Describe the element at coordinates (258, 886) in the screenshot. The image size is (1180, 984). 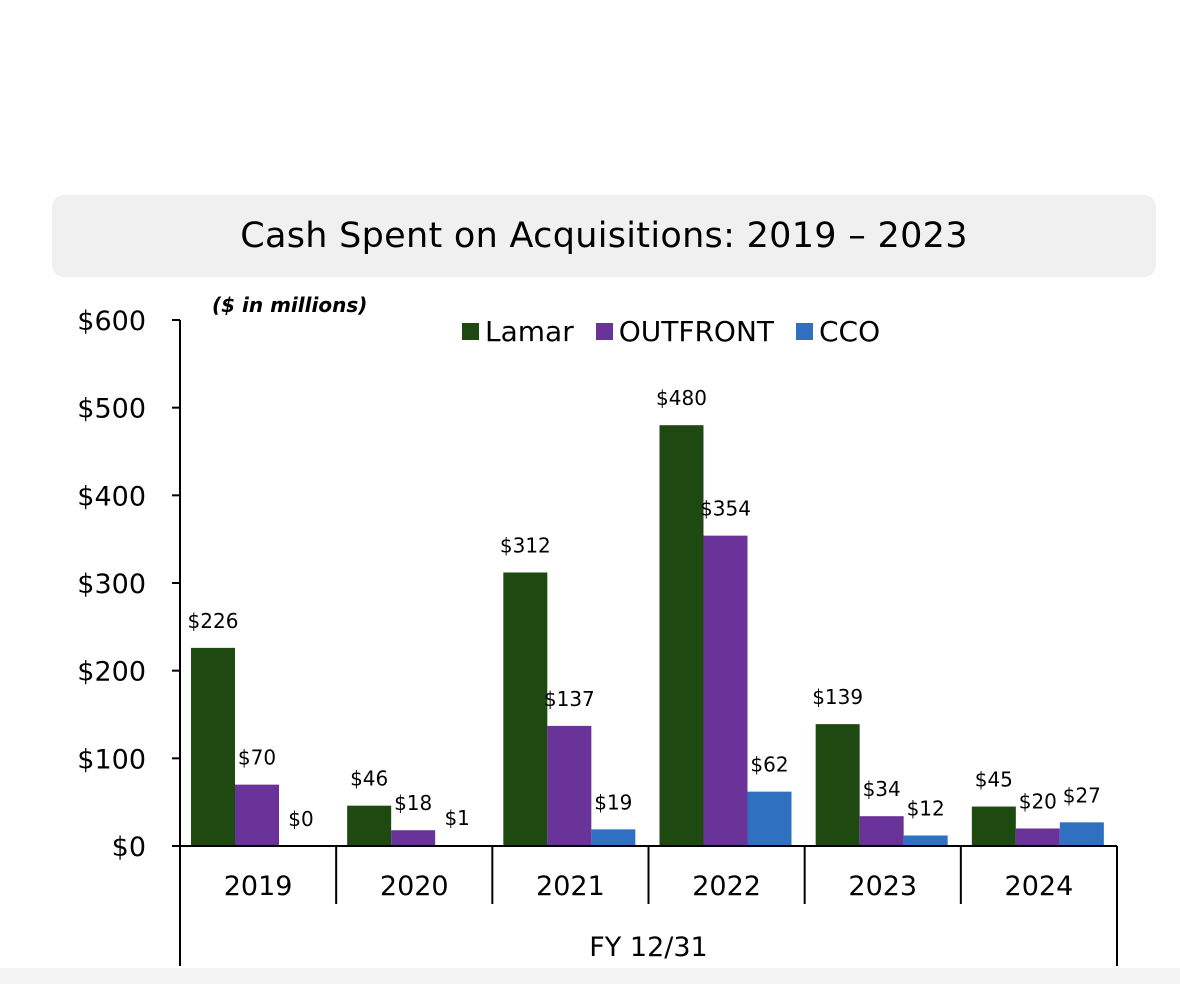
I see `x-tick-label: 2019` at that location.